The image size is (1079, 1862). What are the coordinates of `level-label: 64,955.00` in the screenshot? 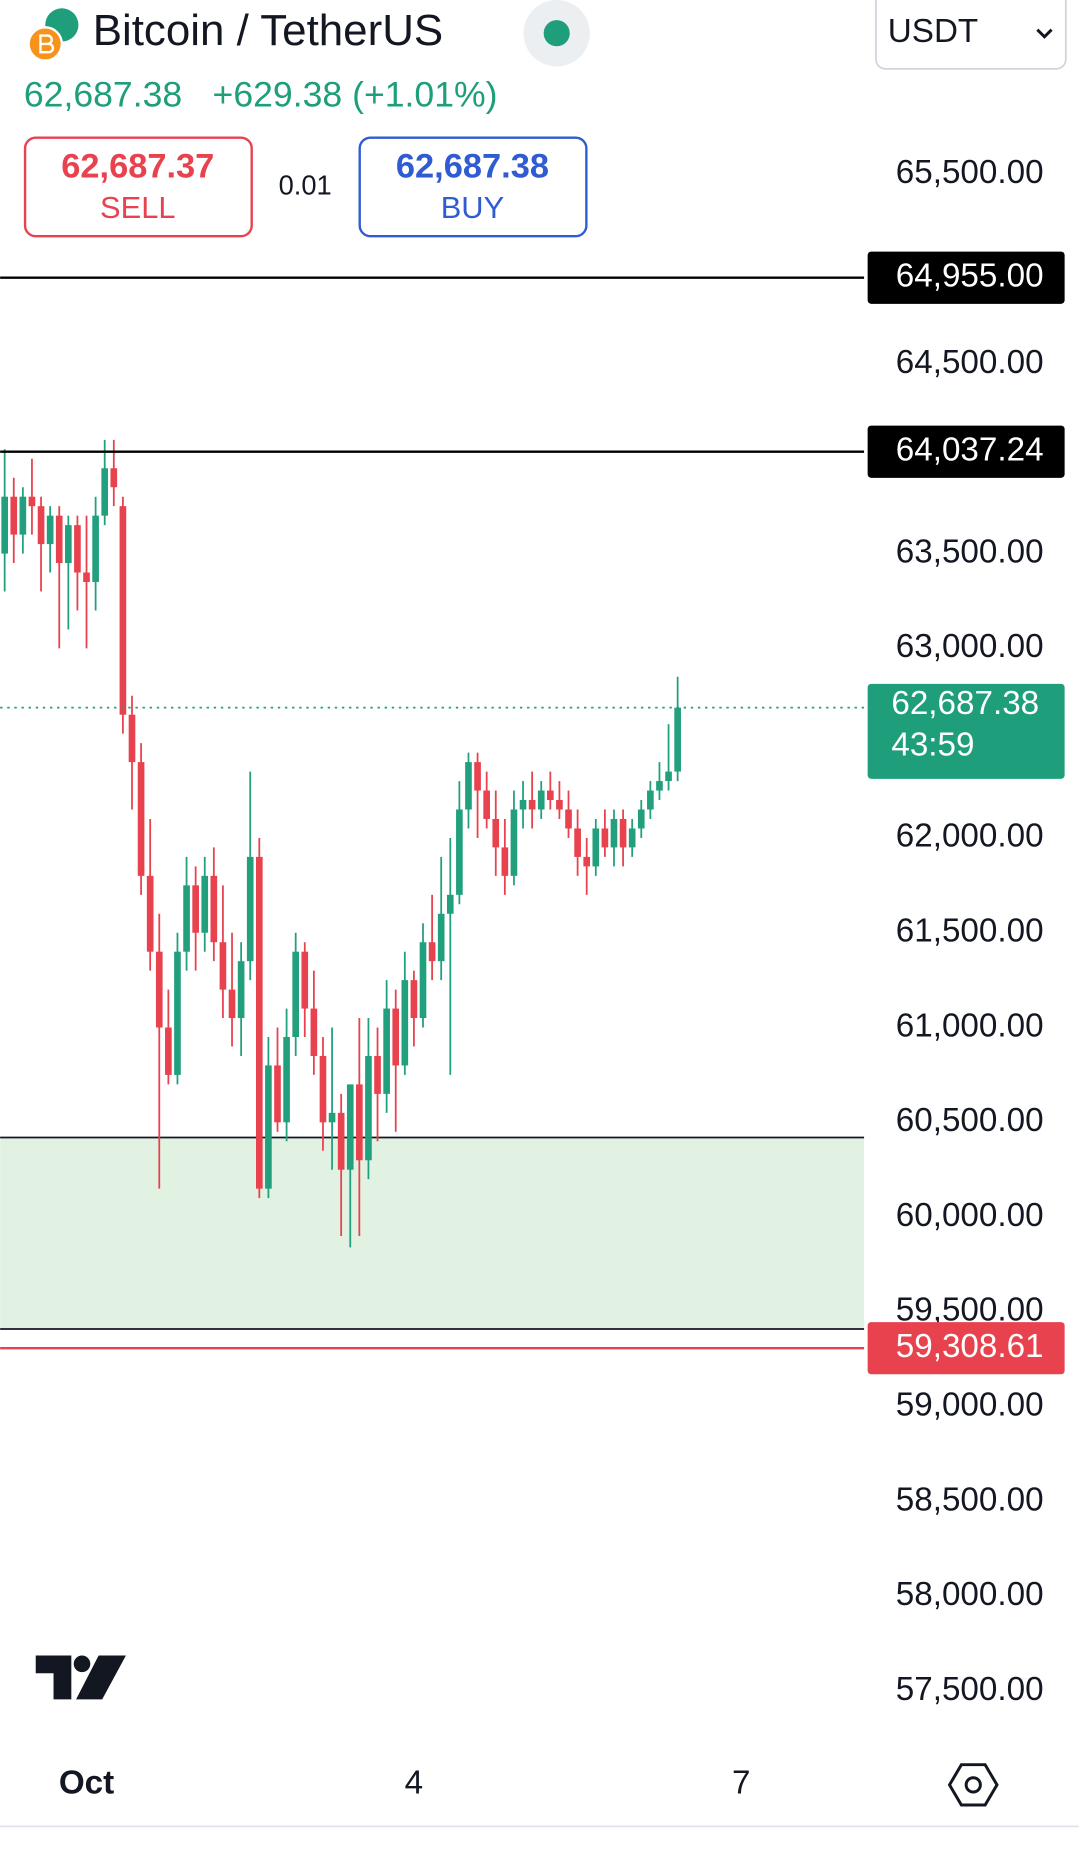 It's located at (970, 276).